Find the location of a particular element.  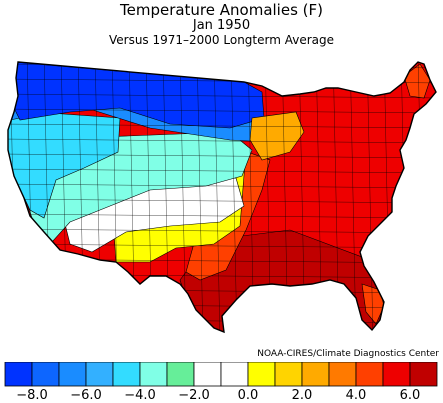

legend-tick-label: −8.0 is located at coordinates (32, 395).